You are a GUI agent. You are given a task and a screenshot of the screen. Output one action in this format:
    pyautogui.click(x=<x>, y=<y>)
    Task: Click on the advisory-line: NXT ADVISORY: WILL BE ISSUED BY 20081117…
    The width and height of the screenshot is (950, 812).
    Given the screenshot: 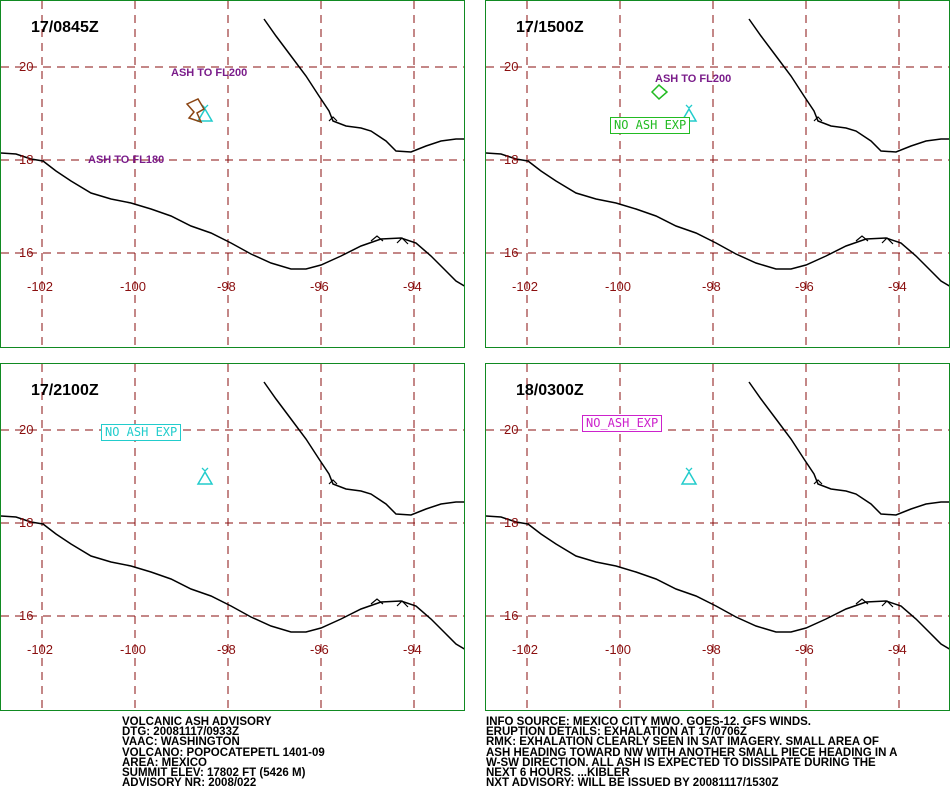 What is the action you would take?
    pyautogui.click(x=632, y=783)
    